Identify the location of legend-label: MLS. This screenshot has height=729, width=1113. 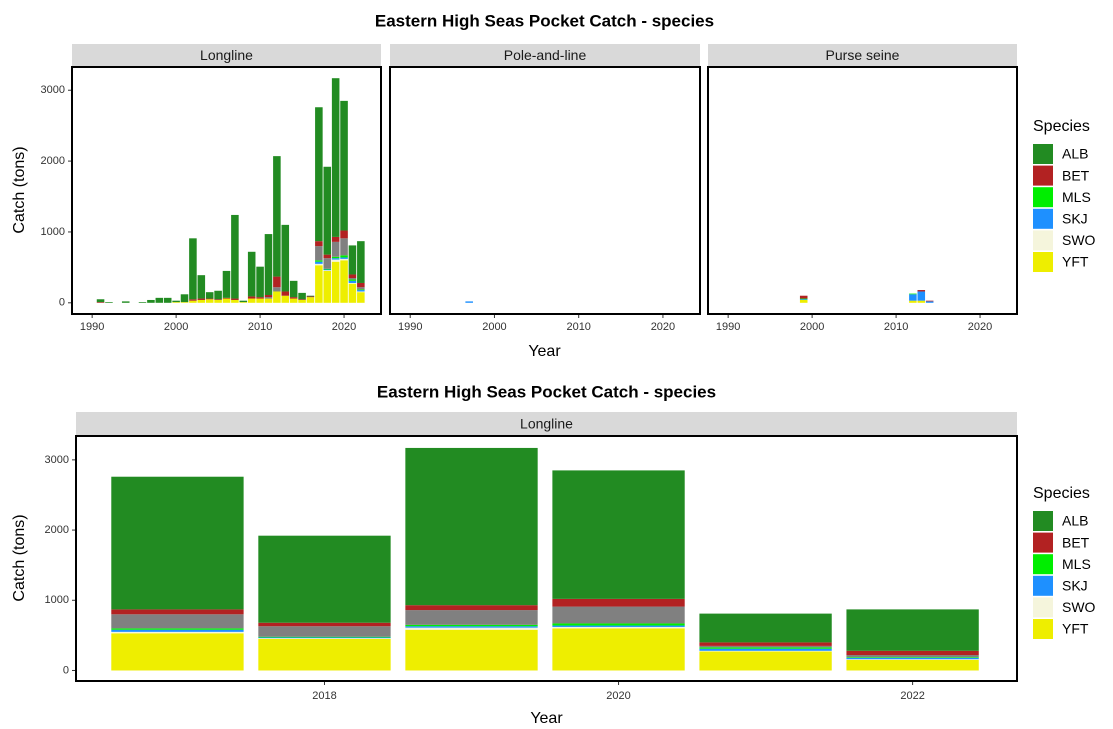
(1076, 197).